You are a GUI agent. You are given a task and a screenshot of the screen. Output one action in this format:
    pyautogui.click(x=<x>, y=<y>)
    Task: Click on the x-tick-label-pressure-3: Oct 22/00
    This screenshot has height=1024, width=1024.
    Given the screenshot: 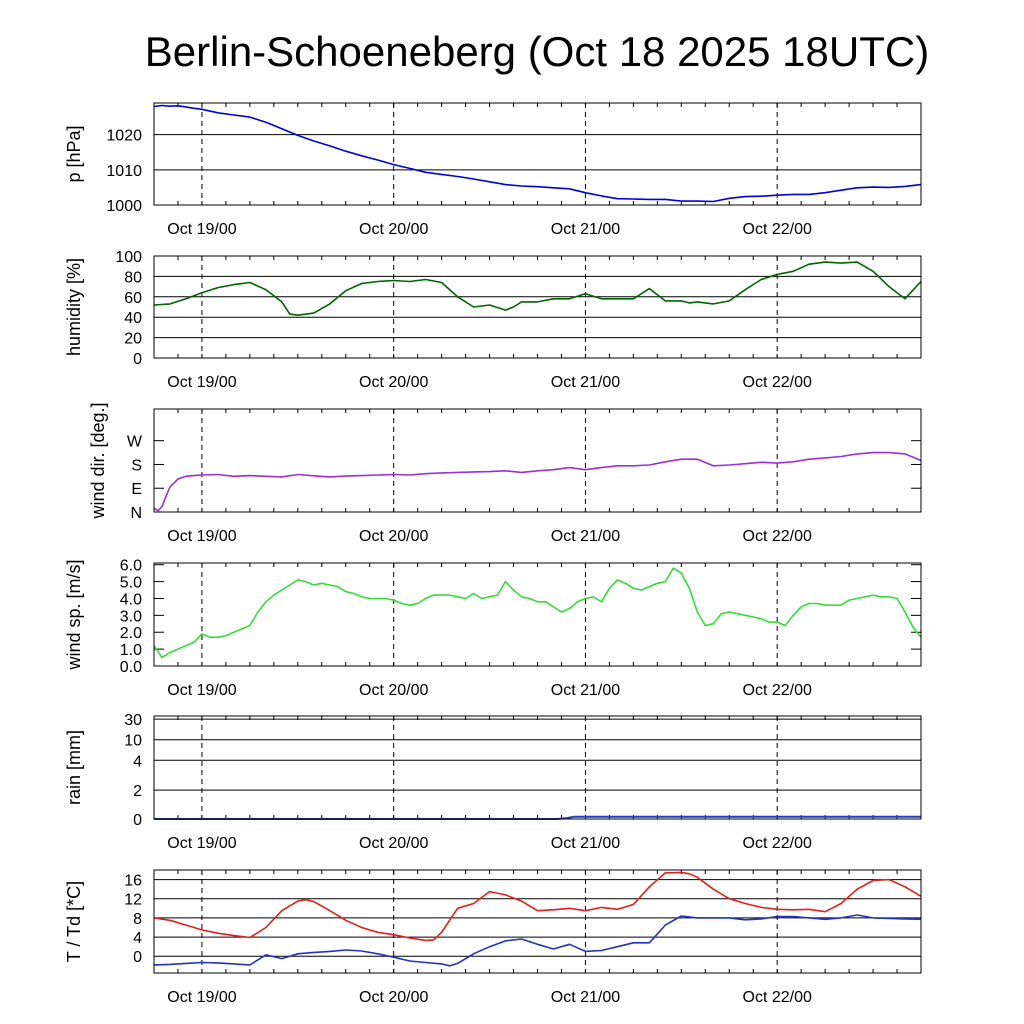 What is the action you would take?
    pyautogui.click(x=777, y=229)
    